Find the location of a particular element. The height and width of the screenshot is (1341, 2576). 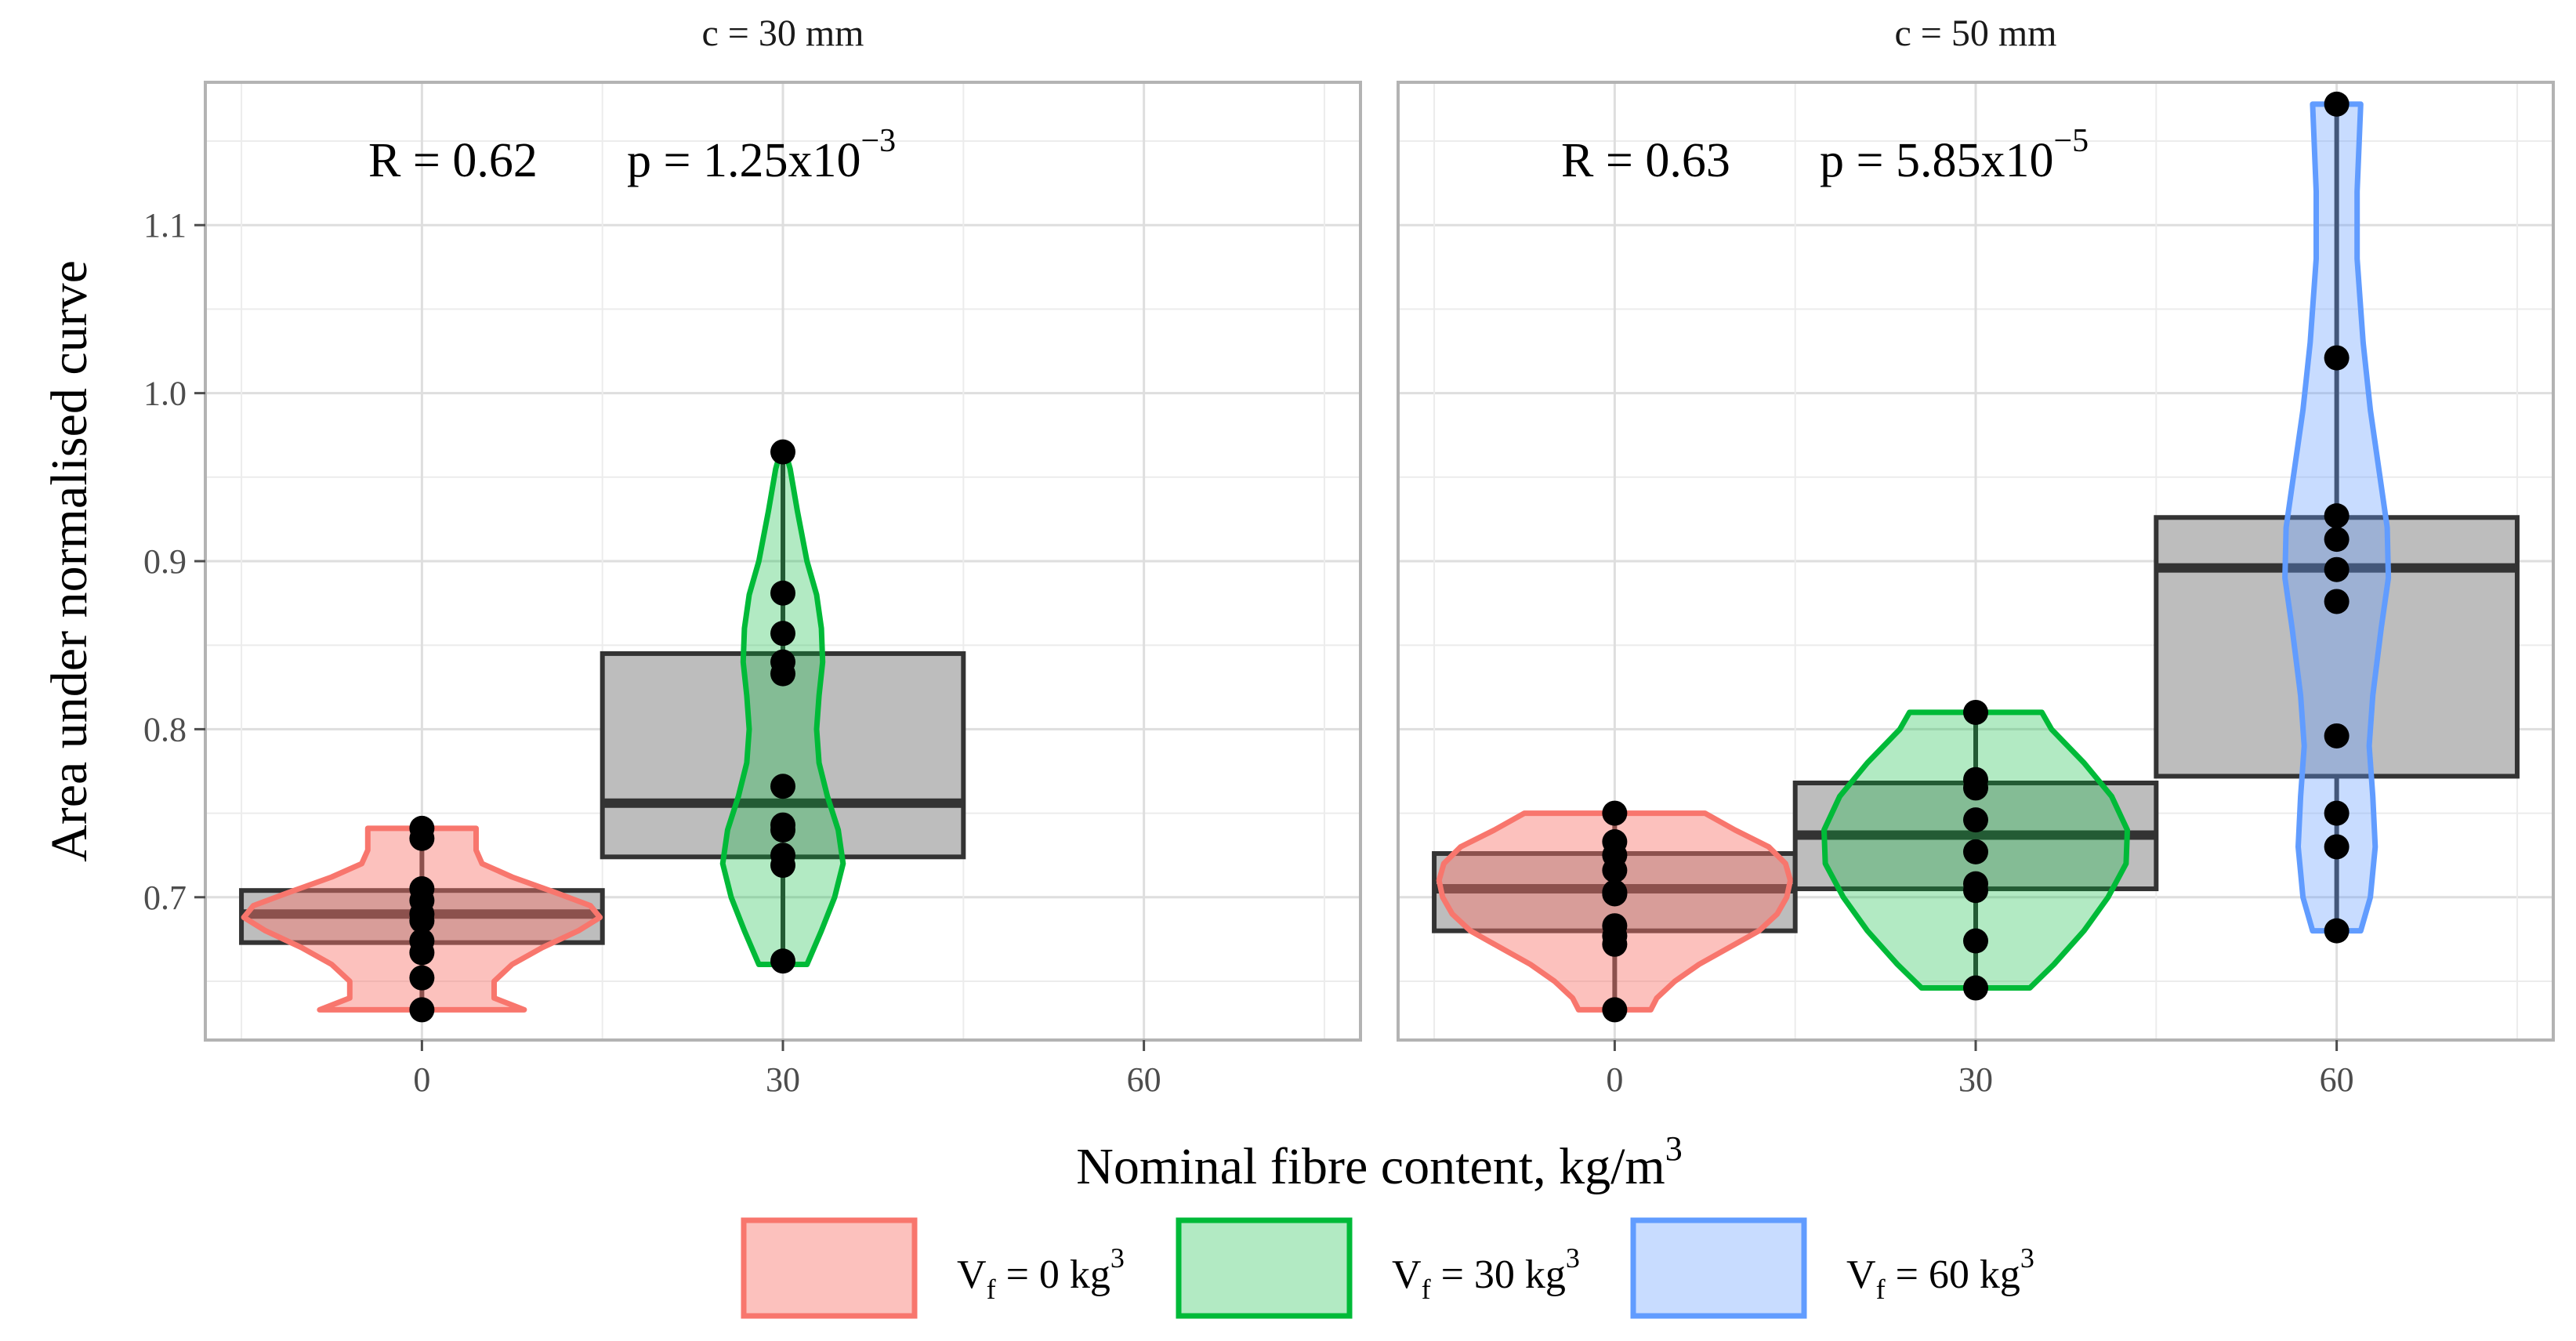

legend: Vf = 0 kg3 Vf = 30 kg3 Vf = 60 kg3 is located at coordinates (1387, 1268).